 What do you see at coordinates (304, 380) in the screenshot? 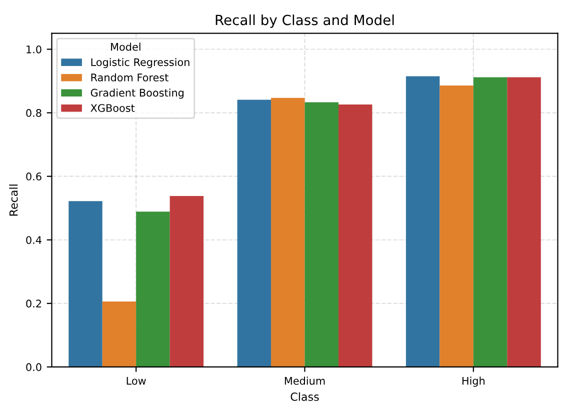
I see `x-tick-label: Medium` at bounding box center [304, 380].